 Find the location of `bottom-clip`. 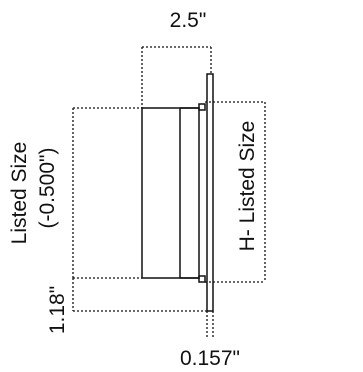

bottom-clip is located at coordinates (202, 279).